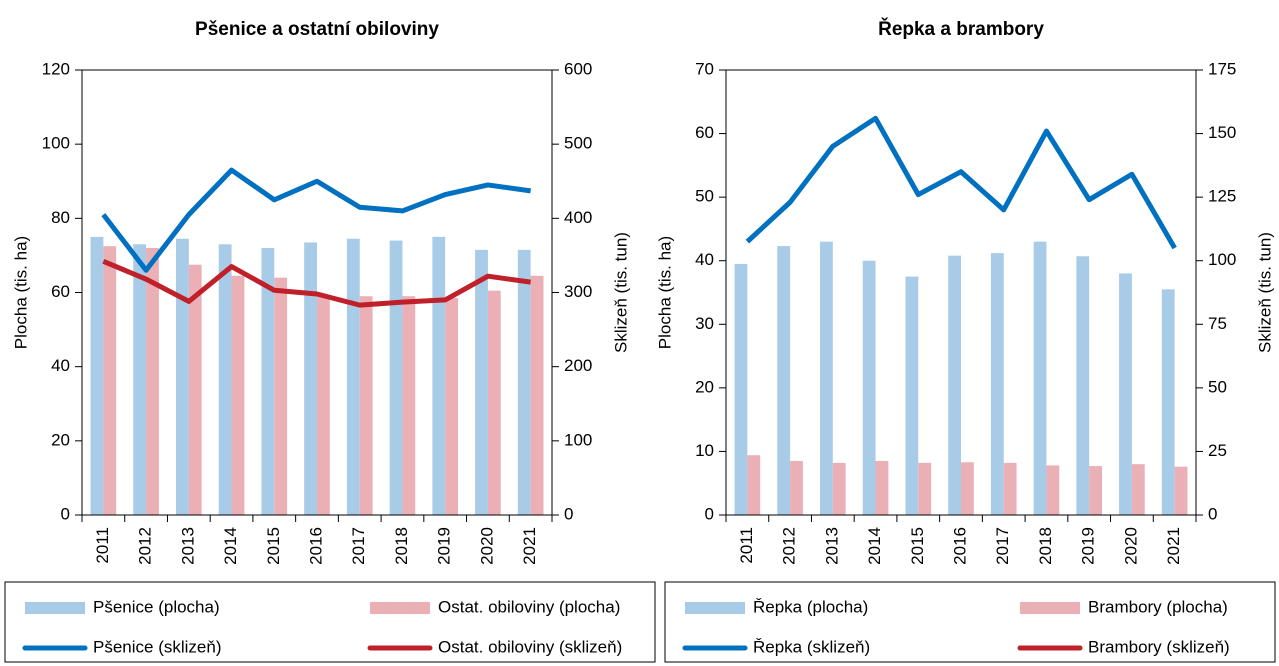  Describe the element at coordinates (56, 68) in the screenshot. I see `y-tick-label: 120` at that location.